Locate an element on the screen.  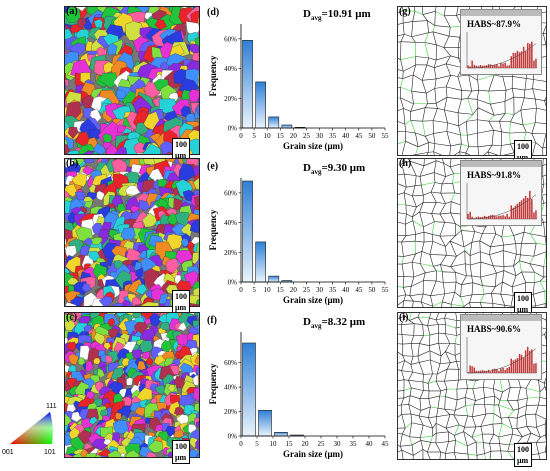
x-tick-label-e: 10 is located at coordinates (268, 290).